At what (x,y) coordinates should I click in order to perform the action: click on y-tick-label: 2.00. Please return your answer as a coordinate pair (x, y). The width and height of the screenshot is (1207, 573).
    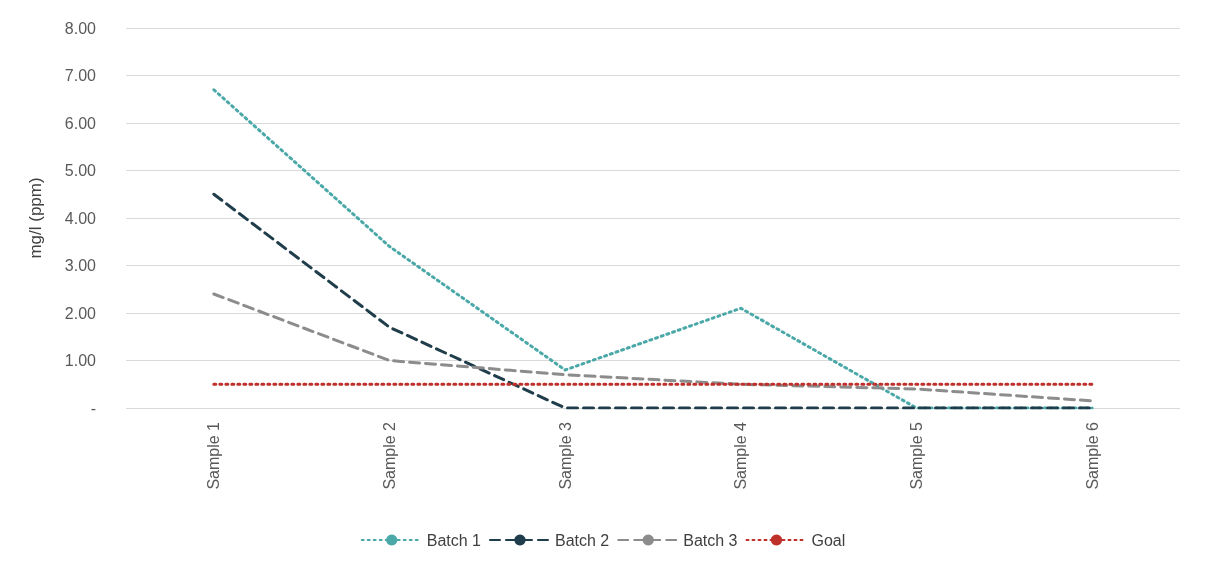
    Looking at the image, I should click on (80, 313).